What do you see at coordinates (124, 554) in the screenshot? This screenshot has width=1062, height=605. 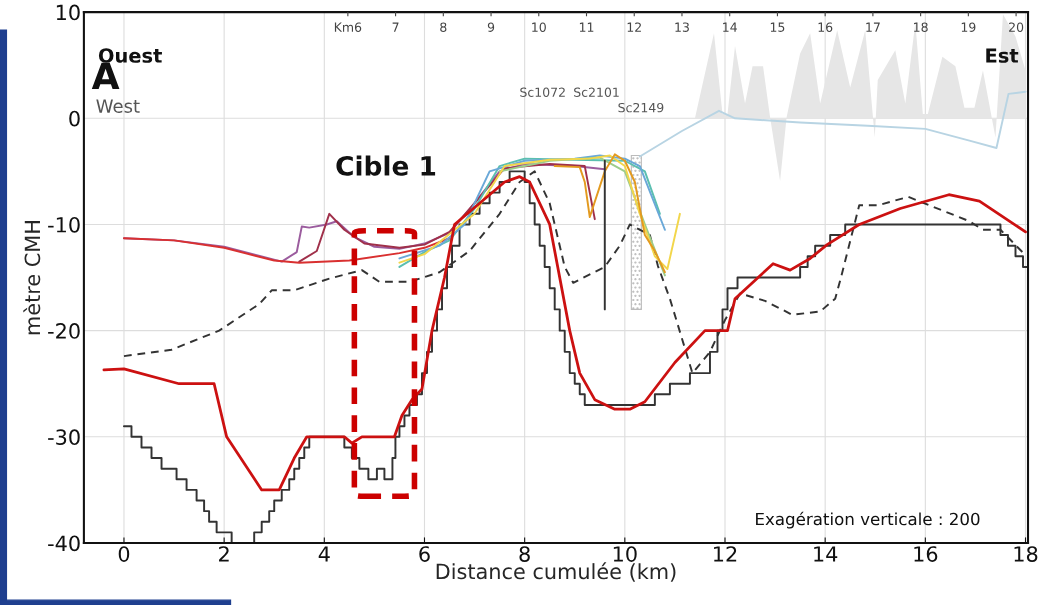 I see `x-tick-label: 0` at bounding box center [124, 554].